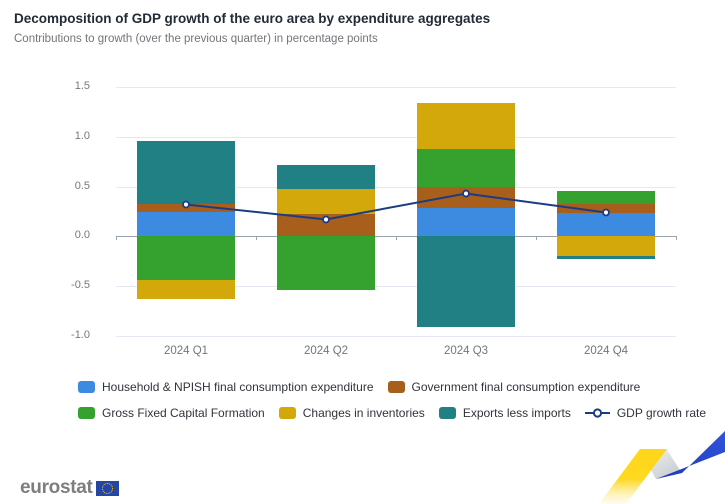 The height and width of the screenshot is (504, 725). I want to click on eurostat-logo: eurostat, so click(69, 488).